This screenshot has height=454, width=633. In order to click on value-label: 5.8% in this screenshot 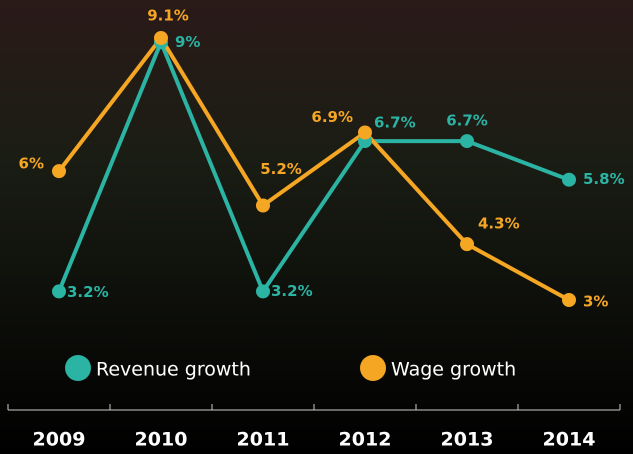, I will do `click(604, 179)`.